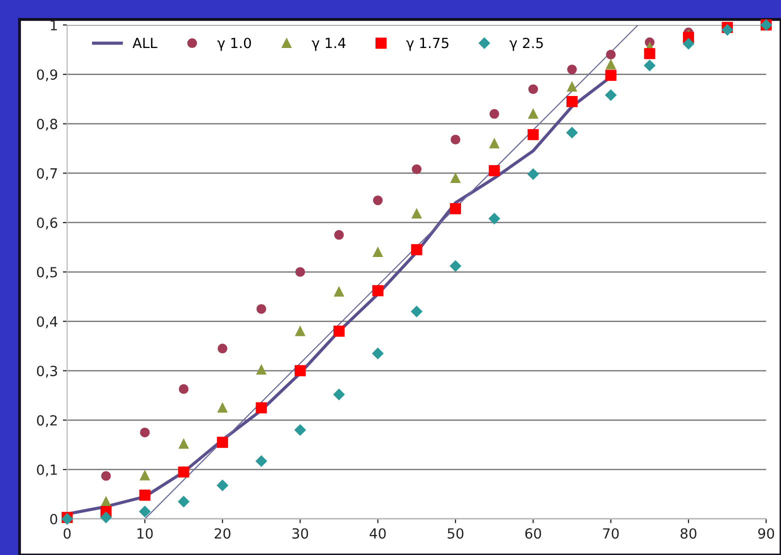  Describe the element at coordinates (688, 533) in the screenshot. I see `x-tick-label: 80` at that location.